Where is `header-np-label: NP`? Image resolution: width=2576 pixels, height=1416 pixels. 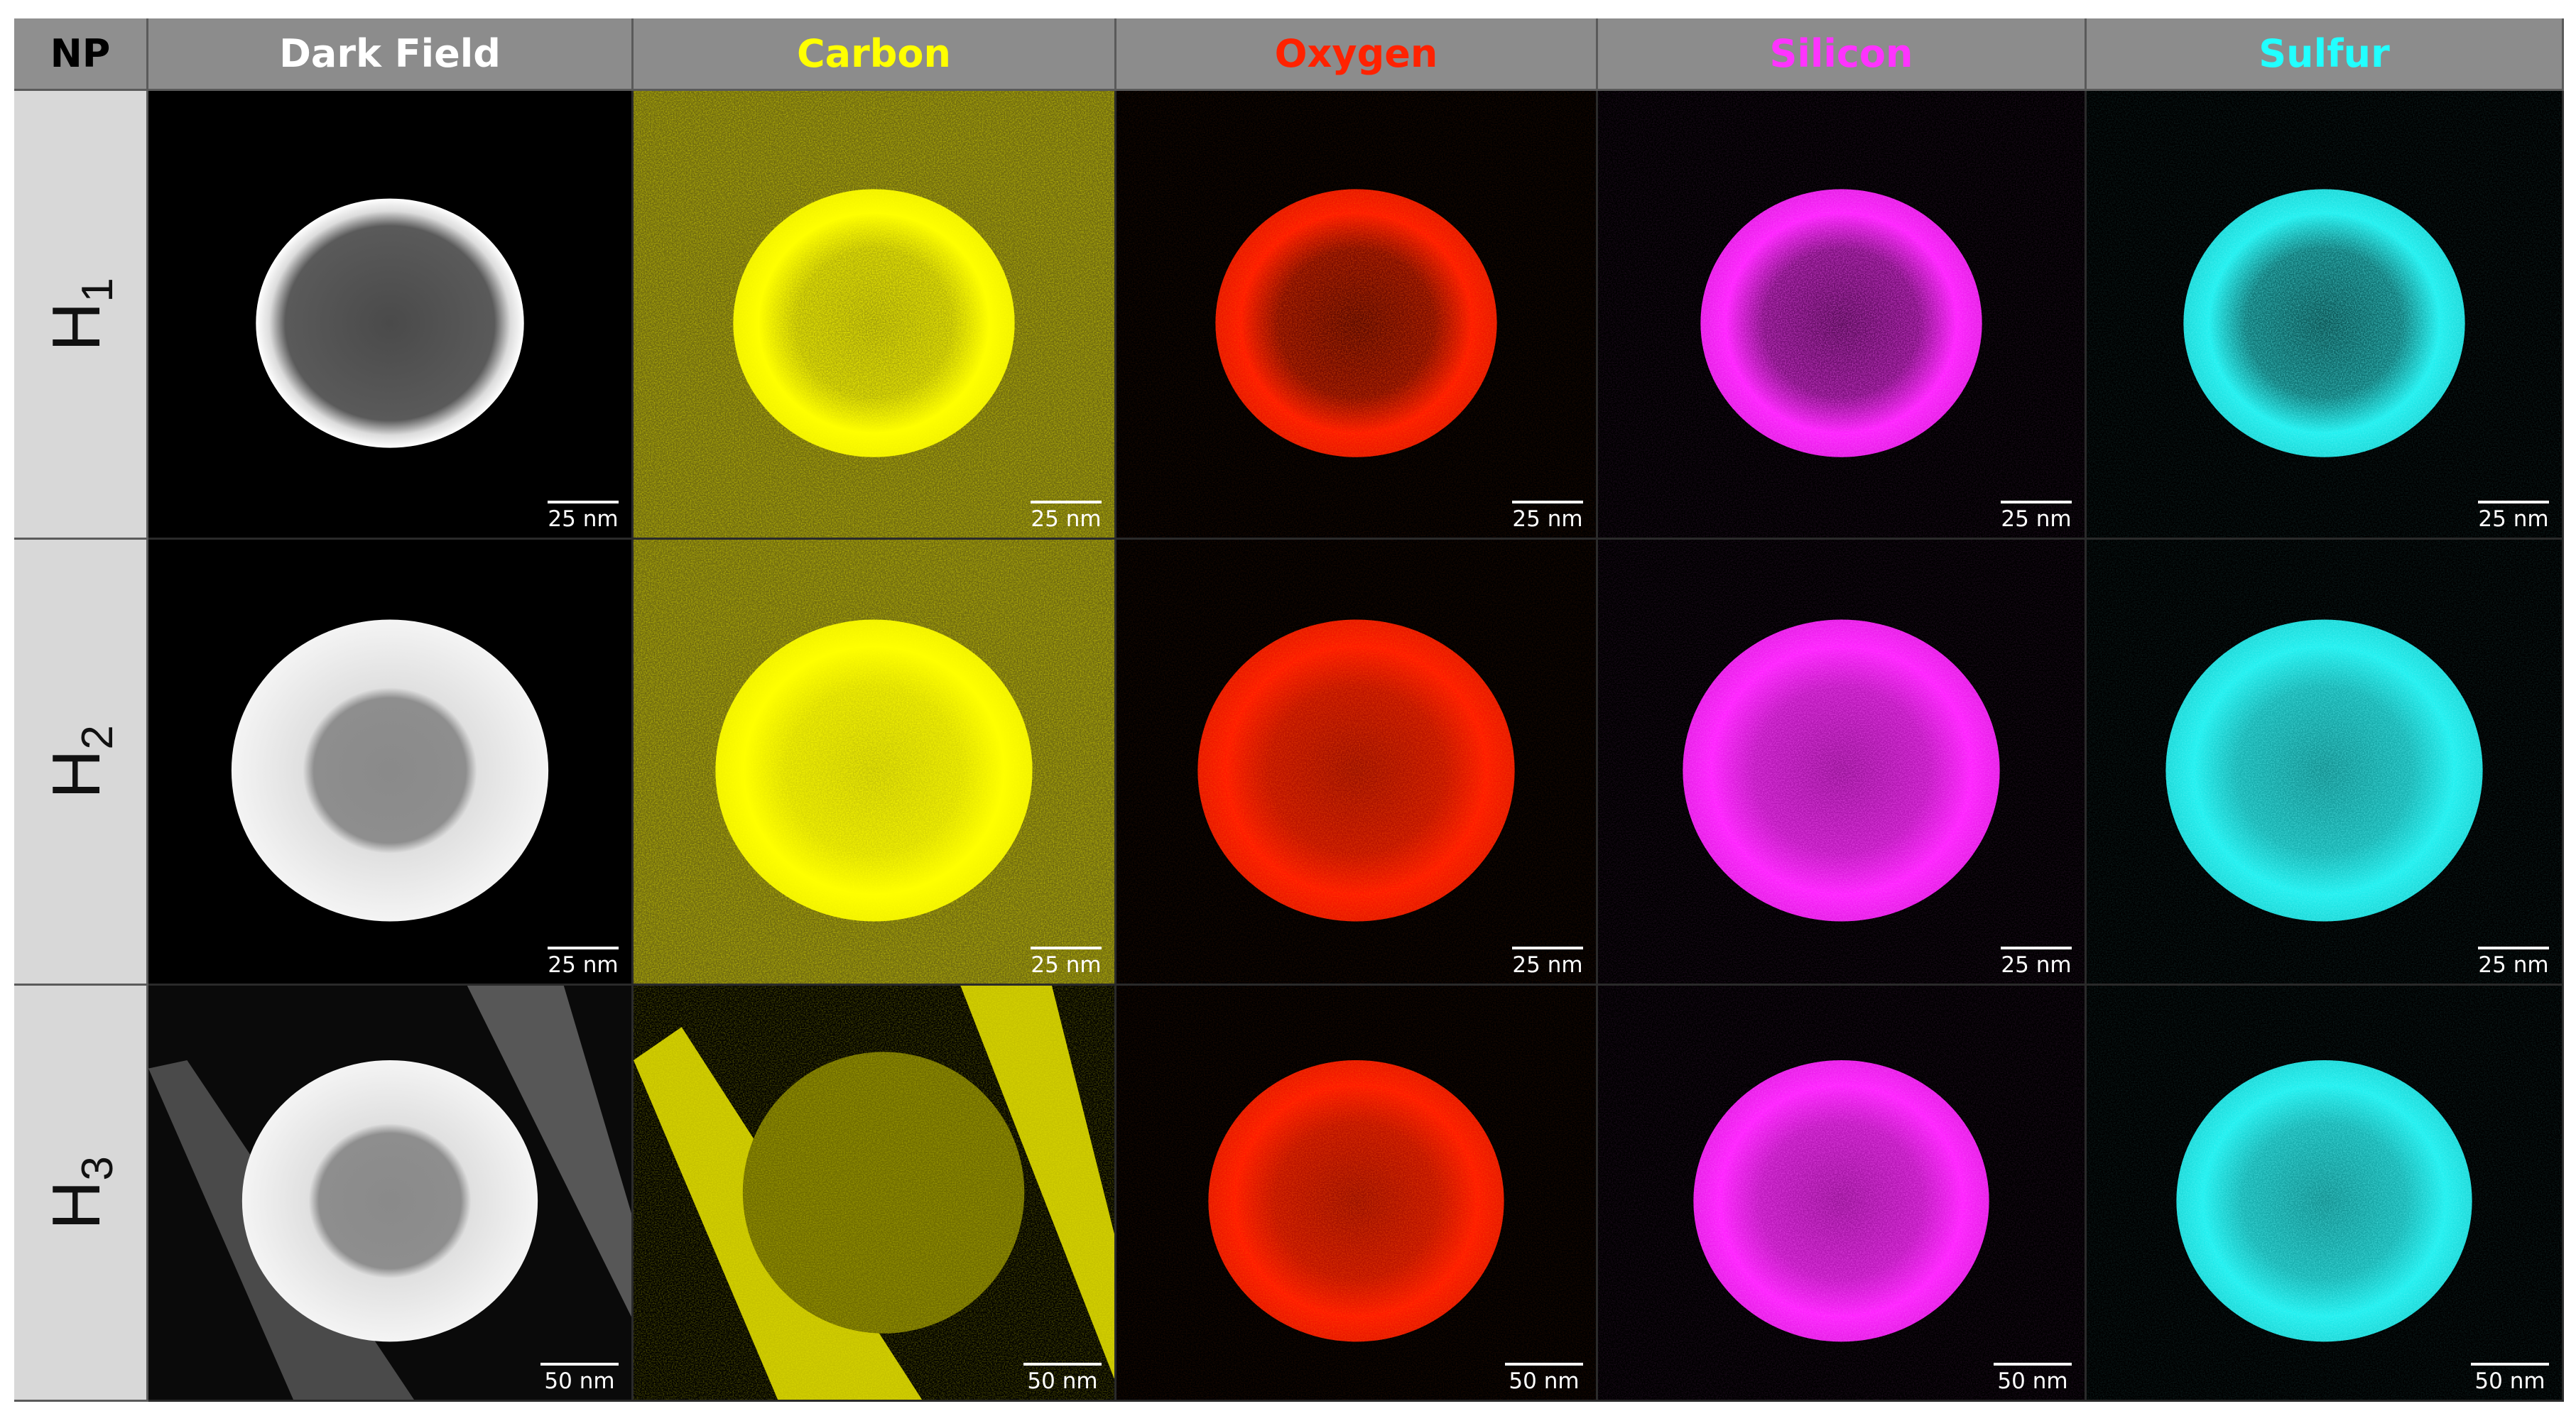
header-np-label: NP is located at coordinates (80, 54).